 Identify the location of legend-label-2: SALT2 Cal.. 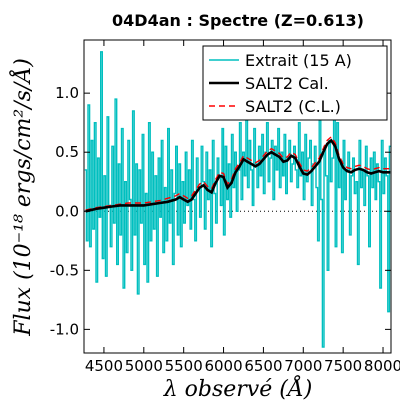
(287, 83).